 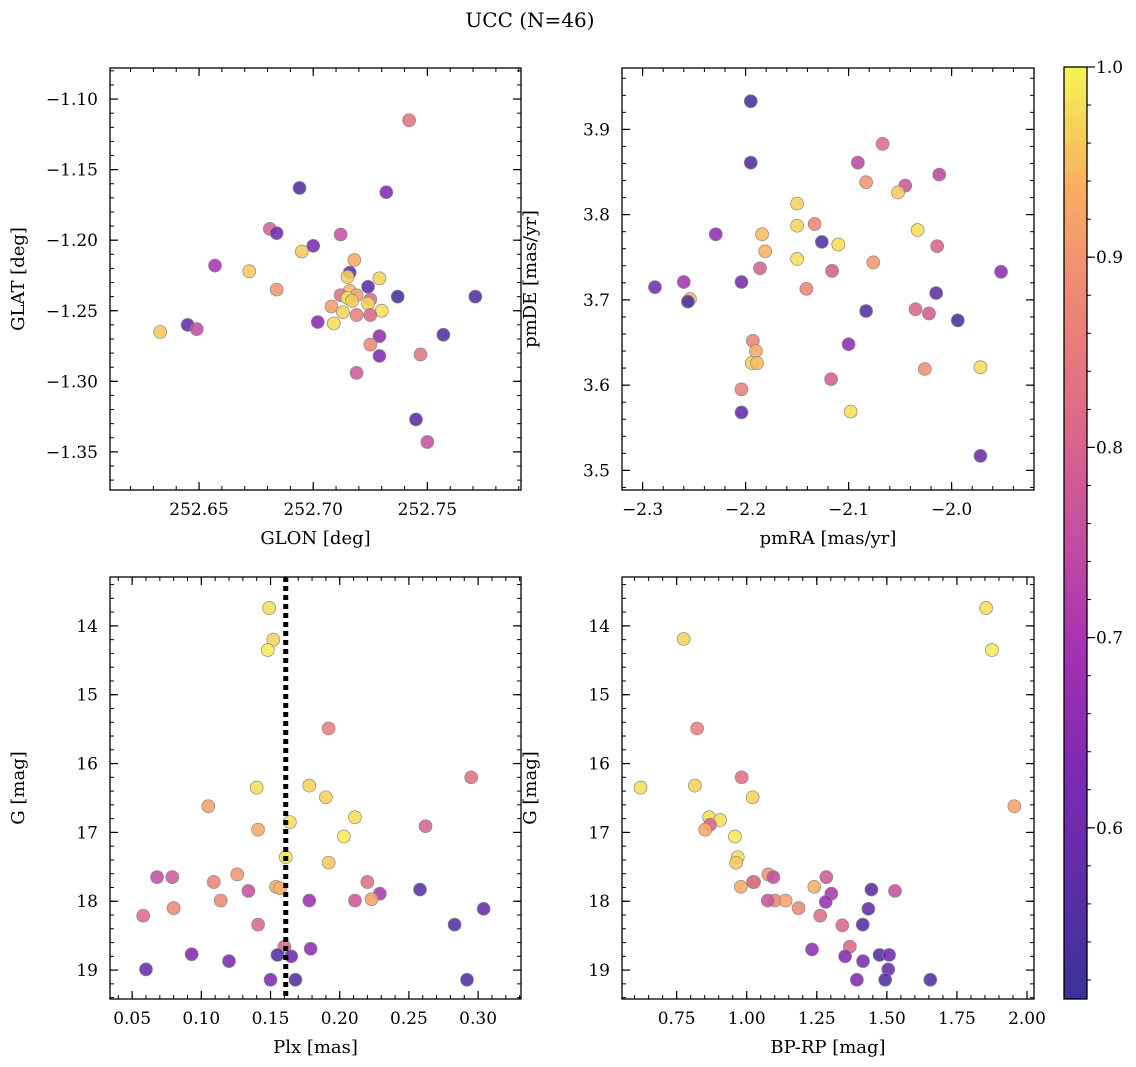 What do you see at coordinates (87, 902) in the screenshot?
I see `y-tick-label: 18` at bounding box center [87, 902].